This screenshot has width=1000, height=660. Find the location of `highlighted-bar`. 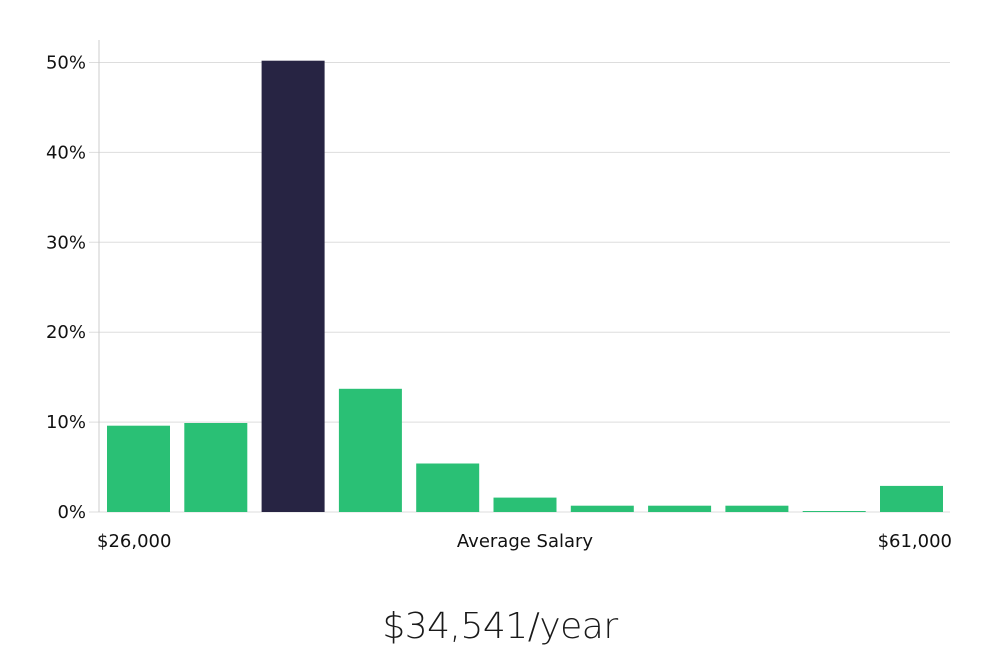

highlighted-bar is located at coordinates (293, 286).